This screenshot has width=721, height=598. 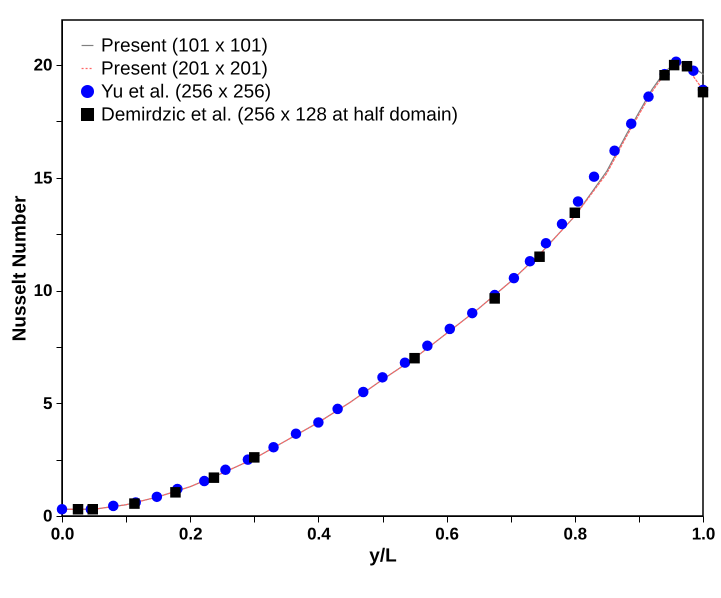 What do you see at coordinates (43, 290) in the screenshot?
I see `y-tick-label: 10` at bounding box center [43, 290].